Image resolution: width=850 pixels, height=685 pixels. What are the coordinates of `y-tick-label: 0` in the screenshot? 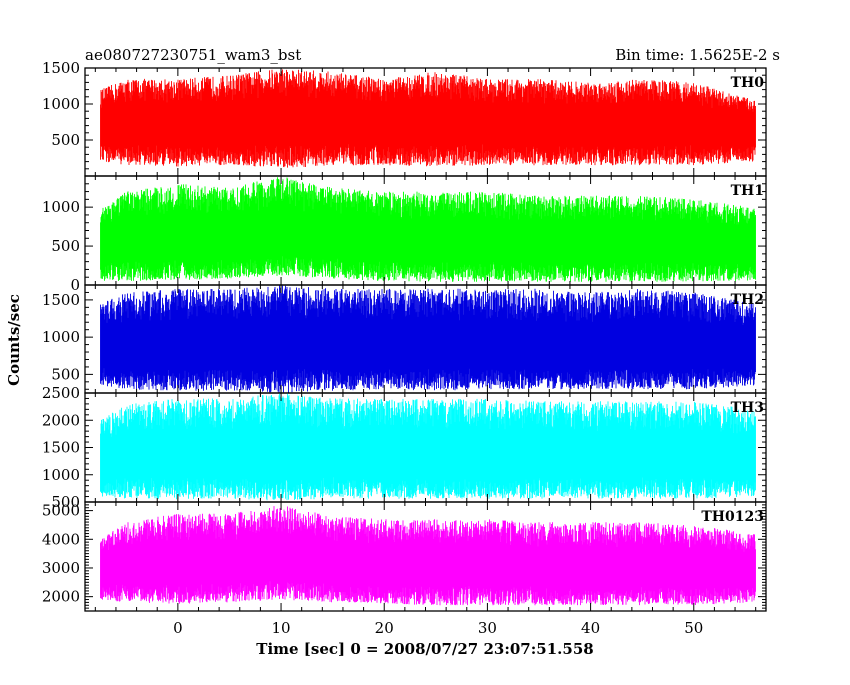 It's located at (75, 285).